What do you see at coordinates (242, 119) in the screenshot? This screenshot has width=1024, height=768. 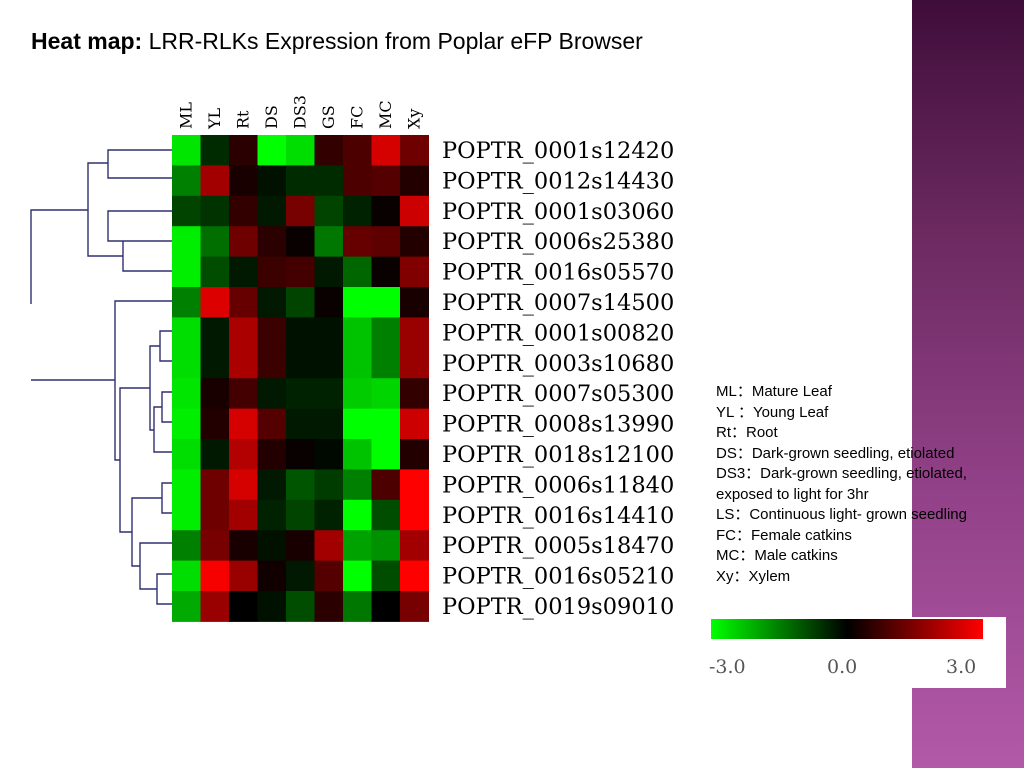 I see `column-label: Rt` at bounding box center [242, 119].